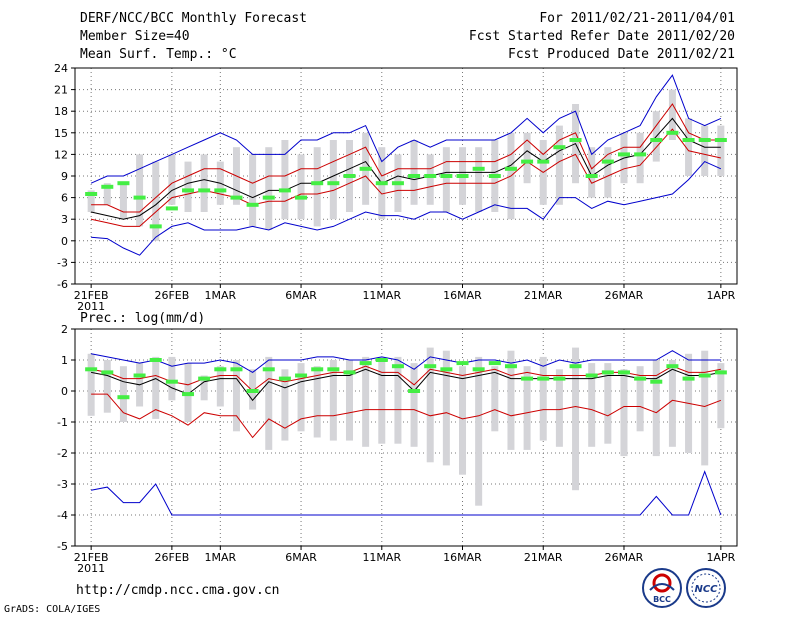  What do you see at coordinates (61, 68) in the screenshot?
I see `y-tick-label: 24` at bounding box center [61, 68].